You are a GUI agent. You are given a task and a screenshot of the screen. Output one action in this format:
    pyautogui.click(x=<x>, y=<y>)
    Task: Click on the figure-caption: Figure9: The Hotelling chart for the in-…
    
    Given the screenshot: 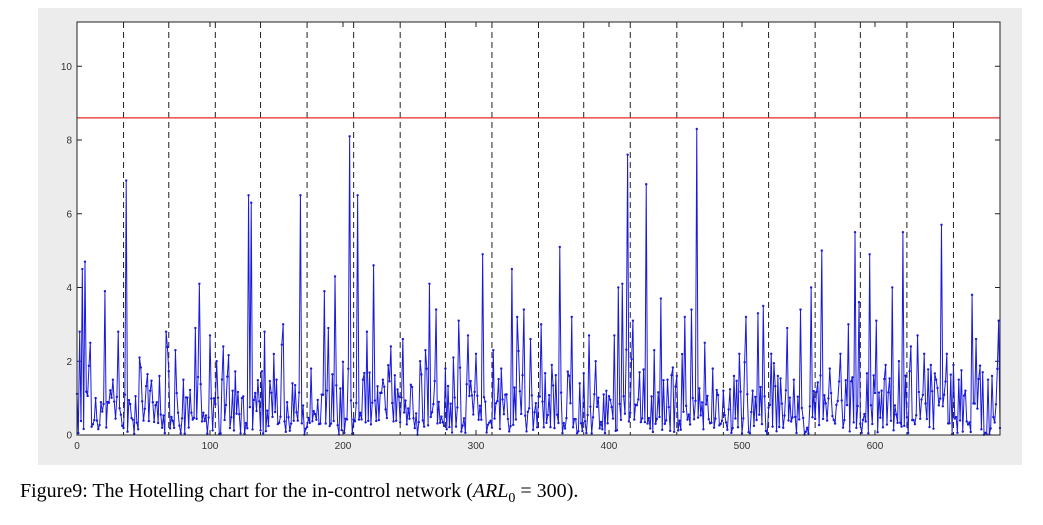 What is the action you would take?
    pyautogui.click(x=299, y=493)
    